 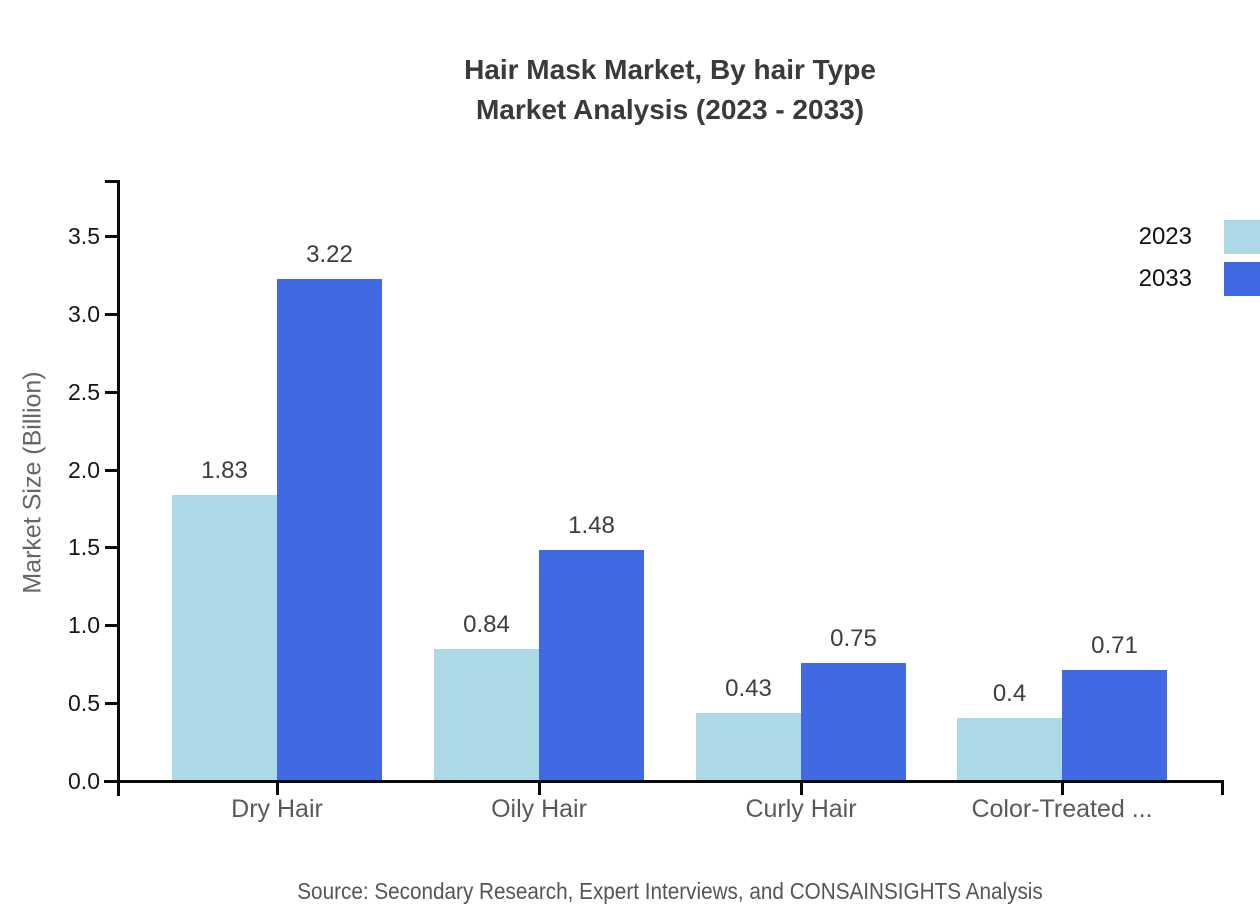 I want to click on legend-label: 2023, so click(x=1165, y=236).